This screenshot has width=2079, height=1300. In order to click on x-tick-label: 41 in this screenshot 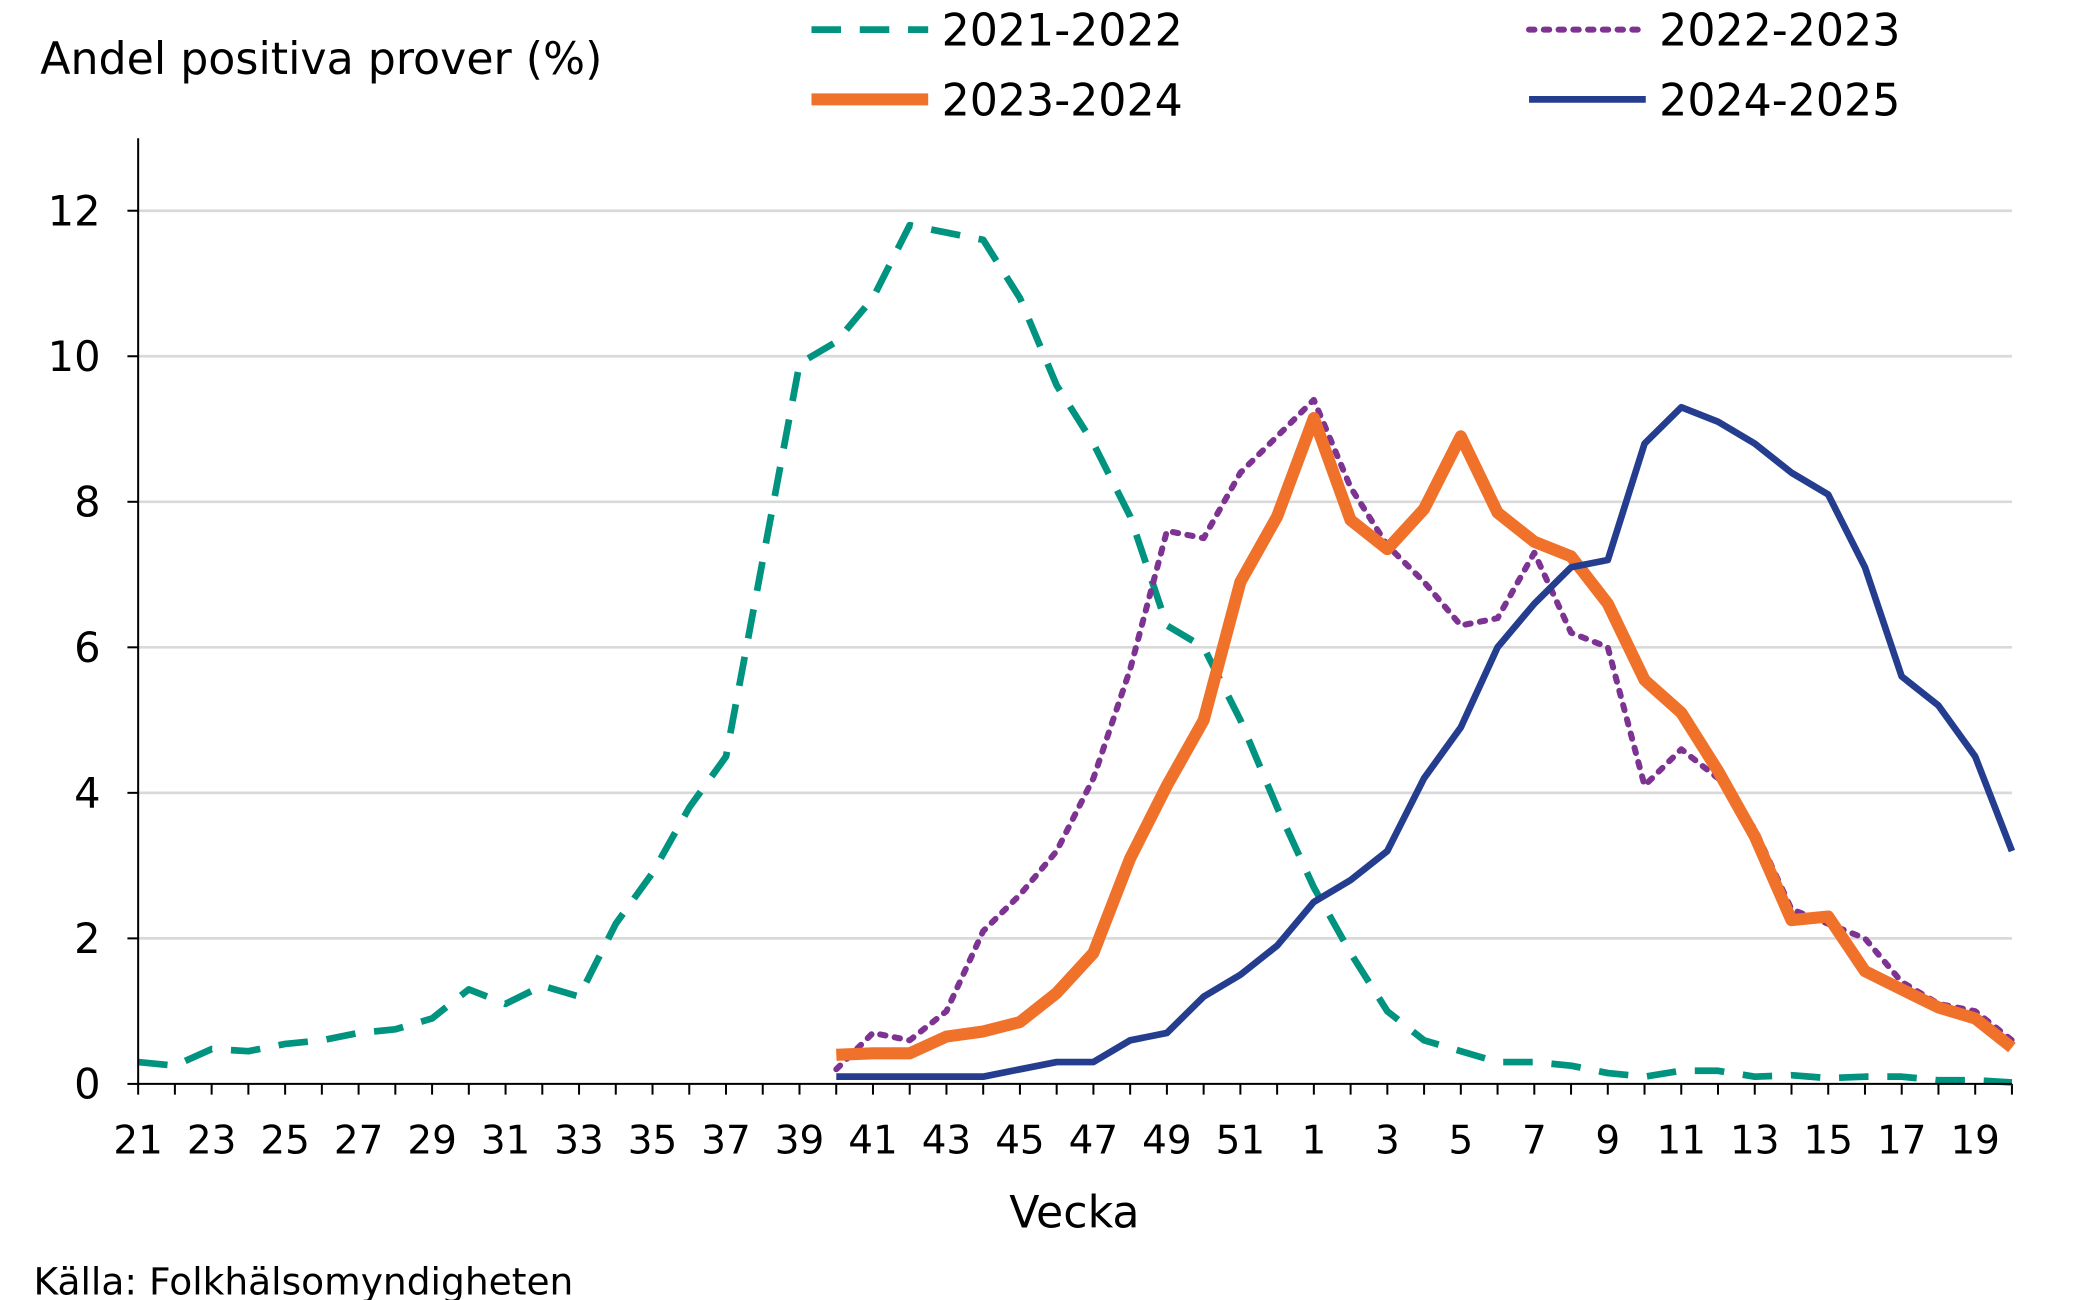, I will do `click(872, 1141)`.